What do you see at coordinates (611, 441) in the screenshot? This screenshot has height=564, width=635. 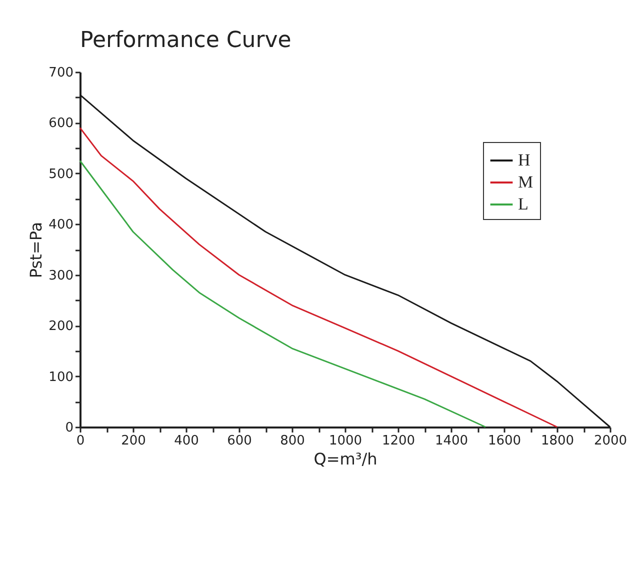 I see `x-tick-label: 2000` at bounding box center [611, 441].